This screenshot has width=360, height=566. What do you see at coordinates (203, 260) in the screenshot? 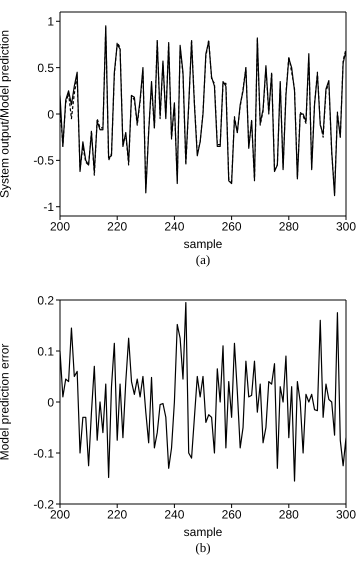
I see `text: (a)` at bounding box center [203, 260].